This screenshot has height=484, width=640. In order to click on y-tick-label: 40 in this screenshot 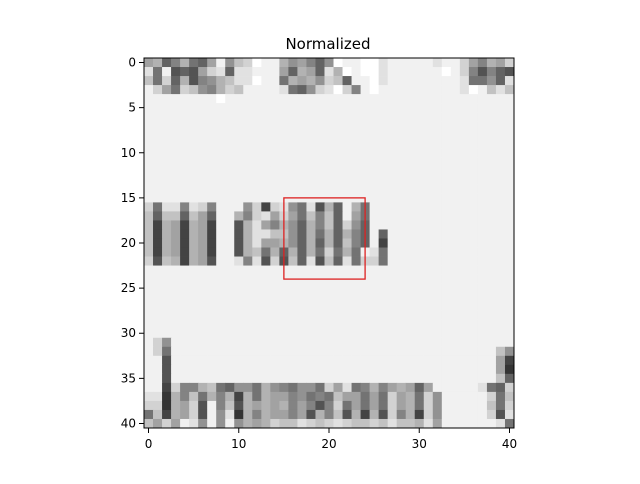, I will do `click(128, 423)`.